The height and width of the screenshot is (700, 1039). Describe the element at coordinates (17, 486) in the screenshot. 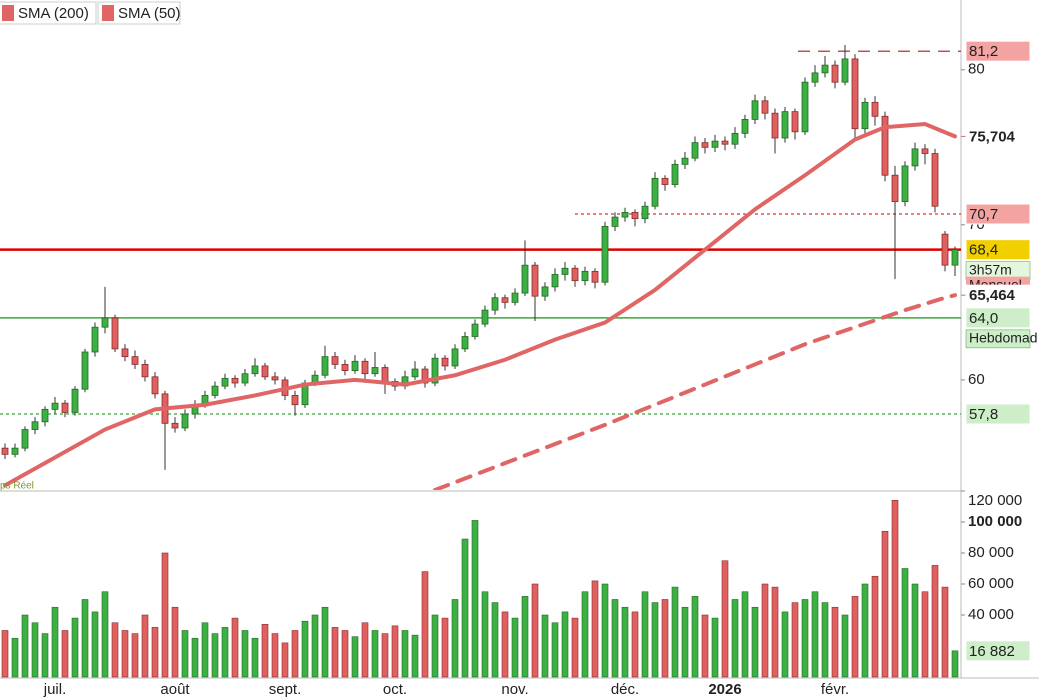

I see `feed-label: ps Réel` at that location.